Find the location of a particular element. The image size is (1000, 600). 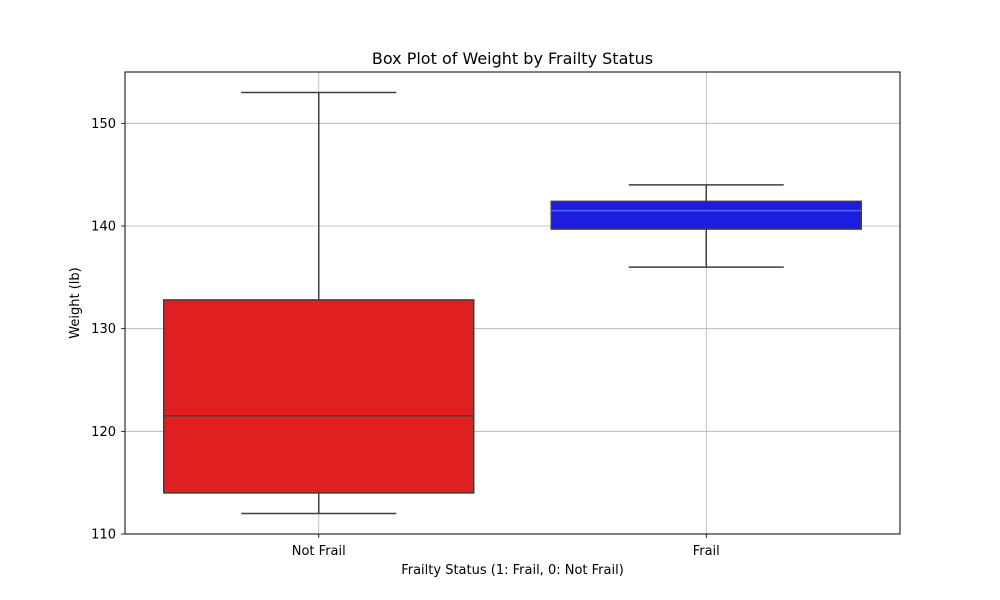

y-tick-label: 130 is located at coordinates (103, 329).